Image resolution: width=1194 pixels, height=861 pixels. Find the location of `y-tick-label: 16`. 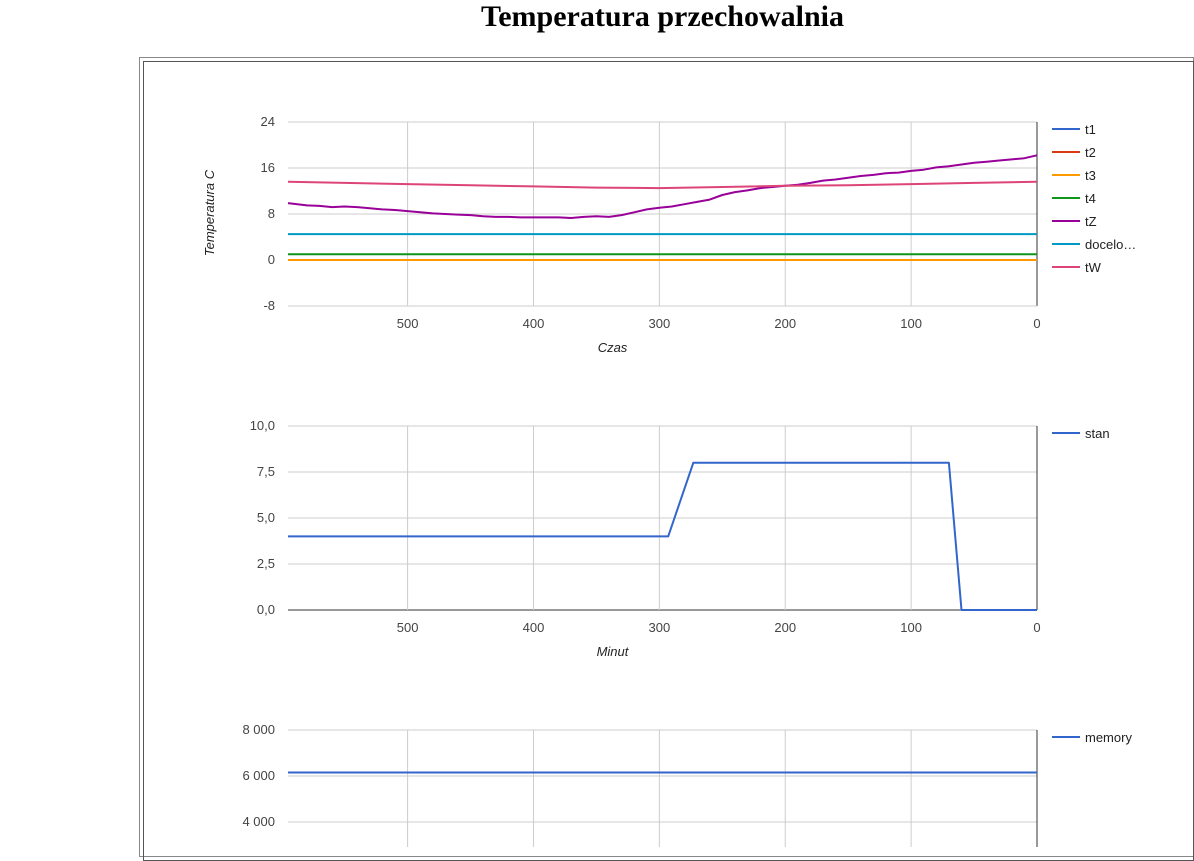

y-tick-label: 16 is located at coordinates (268, 167).